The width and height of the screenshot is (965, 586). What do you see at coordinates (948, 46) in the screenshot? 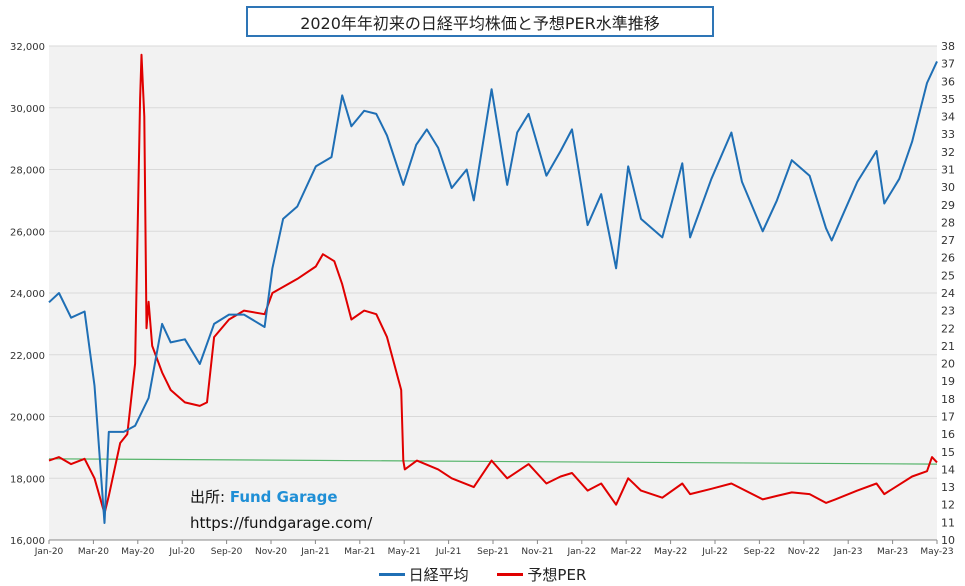
I see `right-tick-label: 38` at bounding box center [948, 46].